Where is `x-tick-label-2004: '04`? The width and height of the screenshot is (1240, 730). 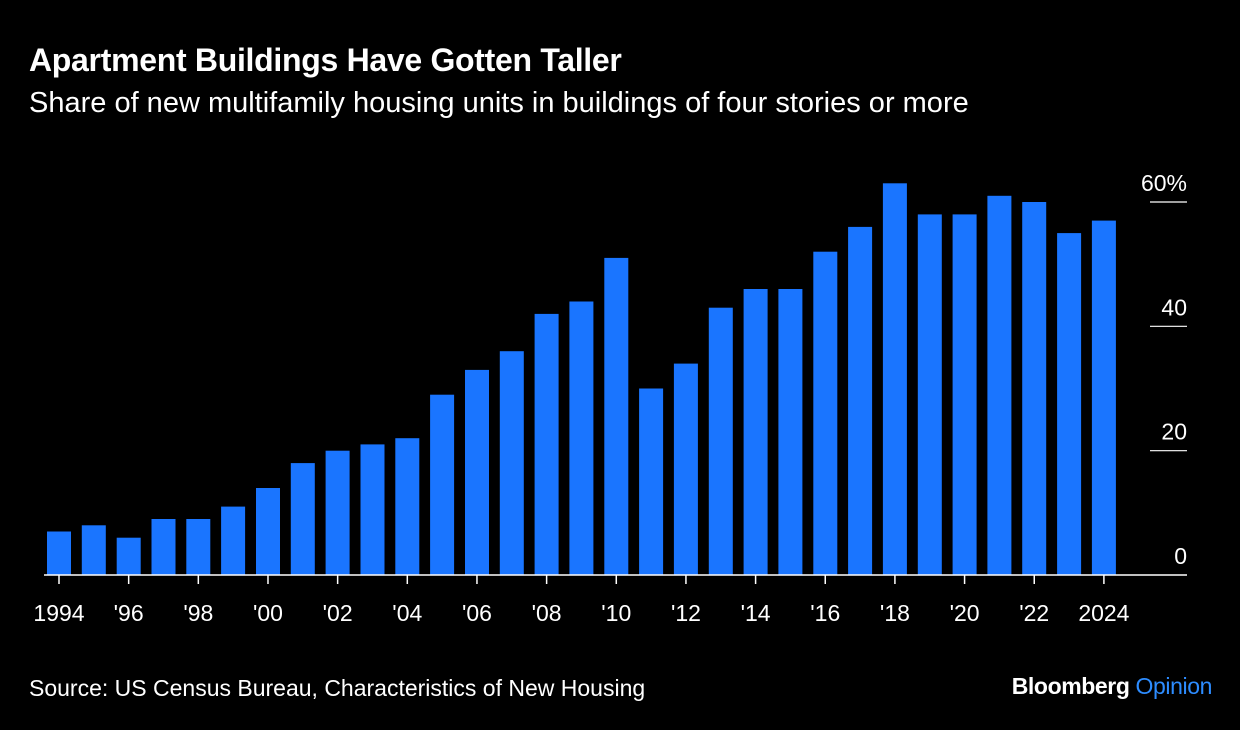
x-tick-label-2004: '04 is located at coordinates (407, 613).